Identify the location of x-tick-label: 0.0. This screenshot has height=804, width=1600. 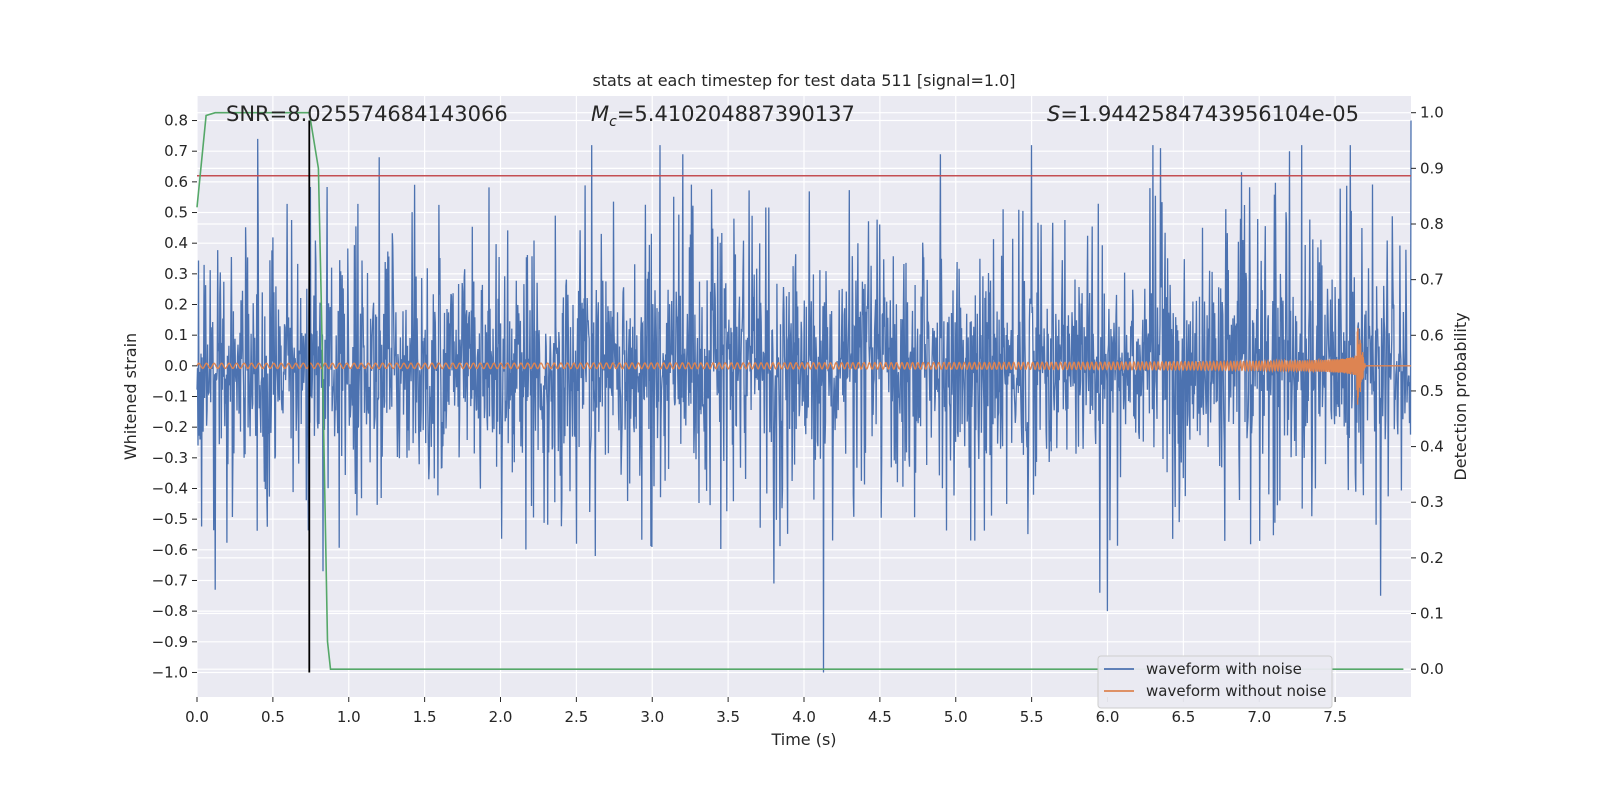
(197, 717).